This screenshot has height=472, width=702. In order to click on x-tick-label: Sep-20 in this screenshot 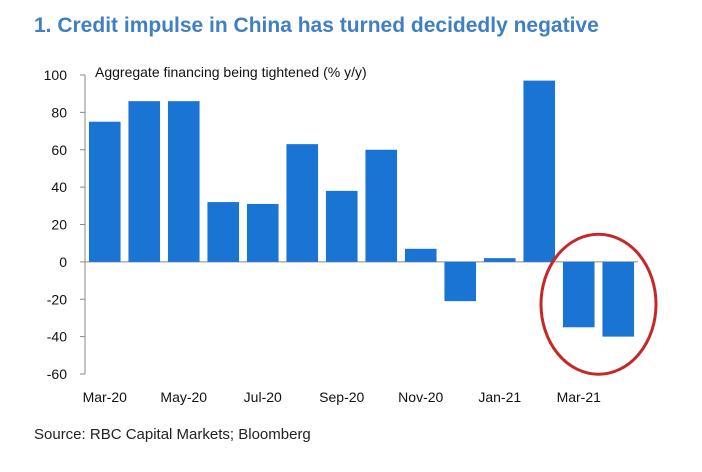, I will do `click(341, 397)`.